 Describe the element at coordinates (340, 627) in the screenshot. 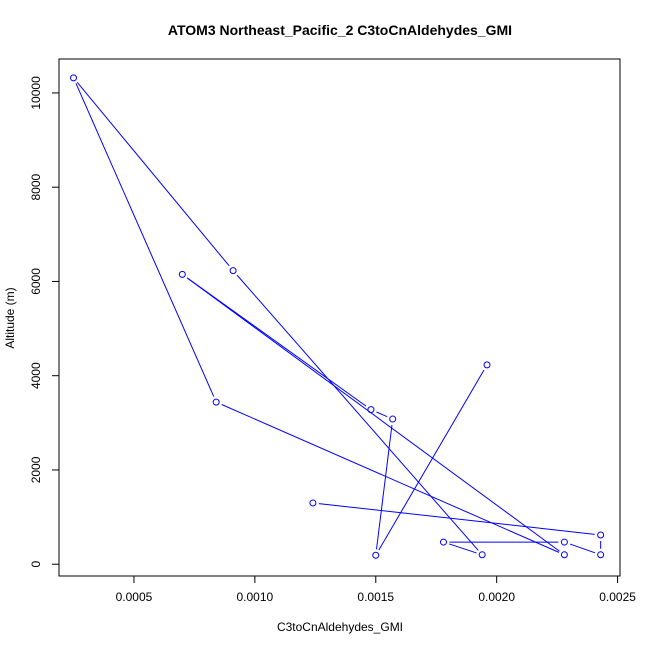

I see `x-axis-label: C3toCnAldehydes_GMI` at that location.